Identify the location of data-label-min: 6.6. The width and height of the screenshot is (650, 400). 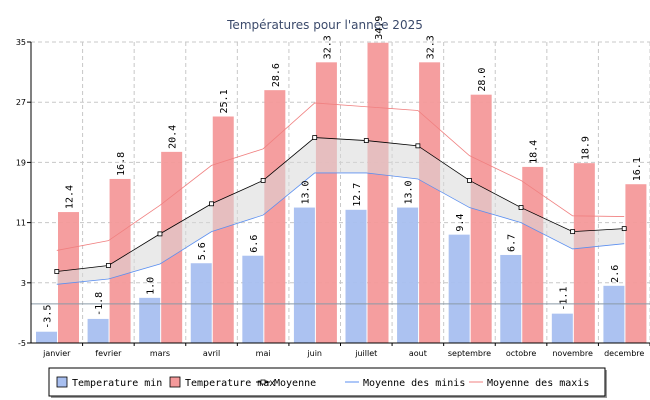
(254, 244).